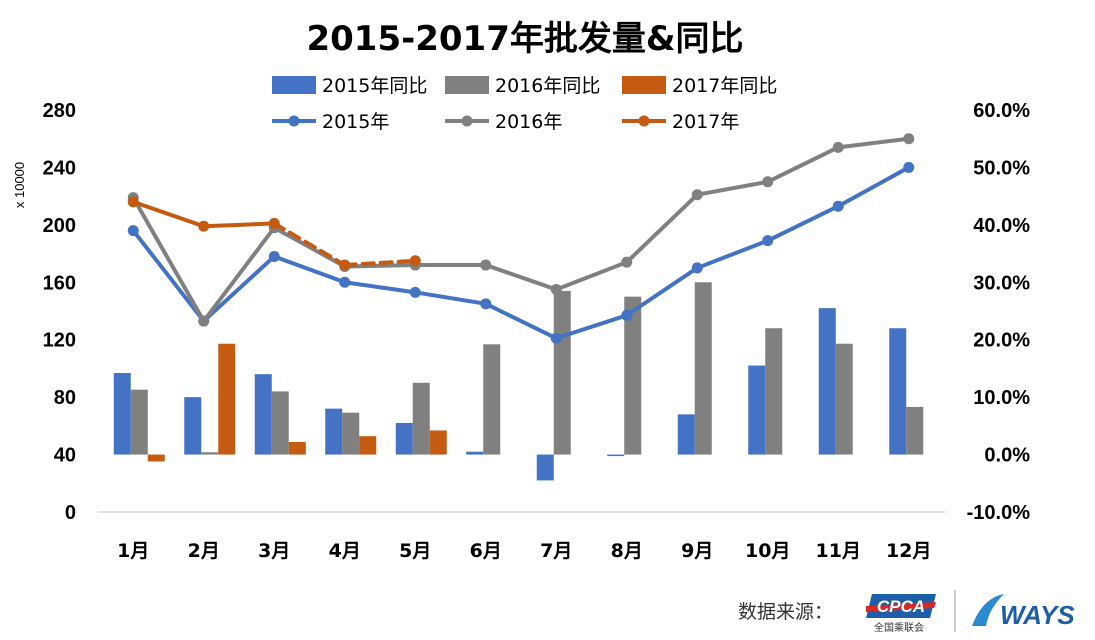 The width and height of the screenshot is (1095, 640). I want to click on source-label: 数据来源：, so click(785, 612).